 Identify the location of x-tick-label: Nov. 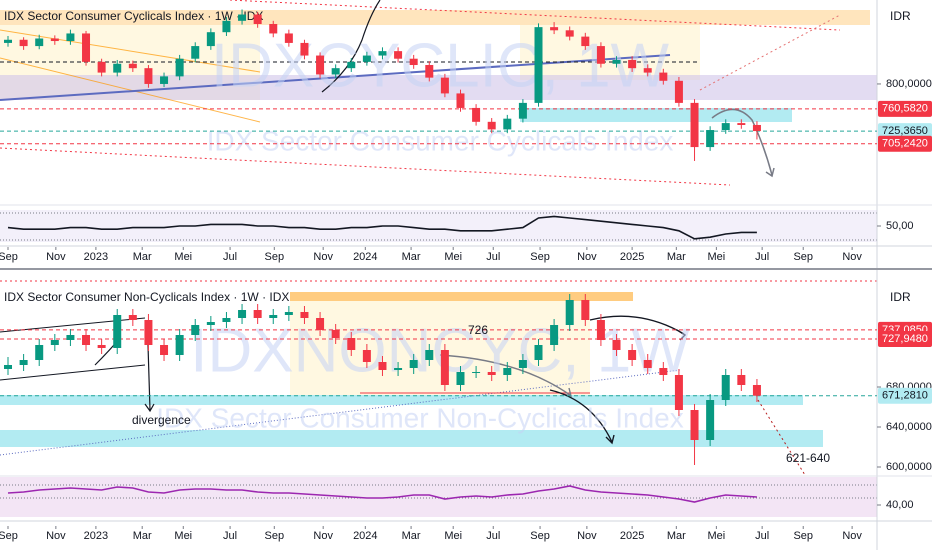
(587, 536).